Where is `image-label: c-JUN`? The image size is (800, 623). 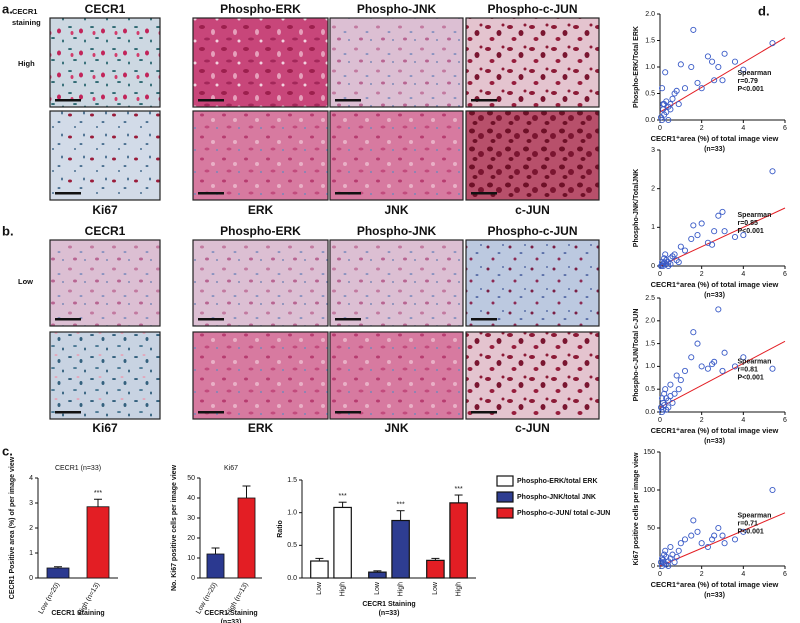 image-label: c-JUN is located at coordinates (532, 428).